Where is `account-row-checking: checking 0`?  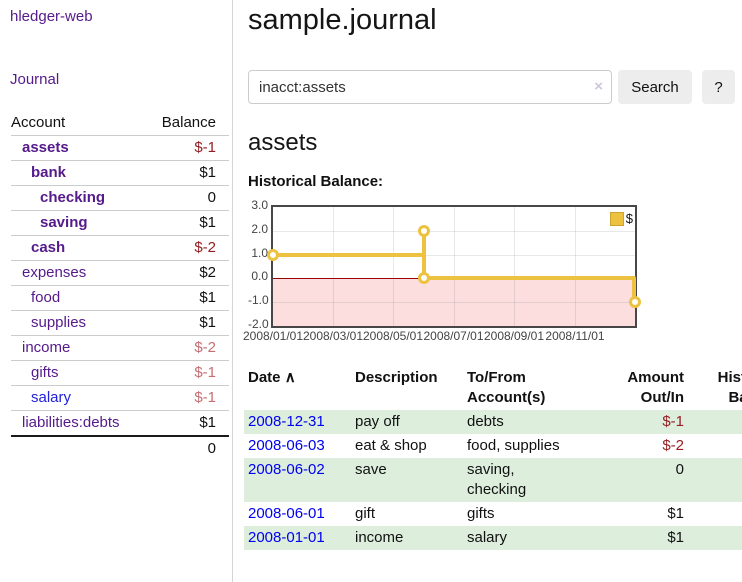
account-row-checking: checking 0 is located at coordinates (120, 198).